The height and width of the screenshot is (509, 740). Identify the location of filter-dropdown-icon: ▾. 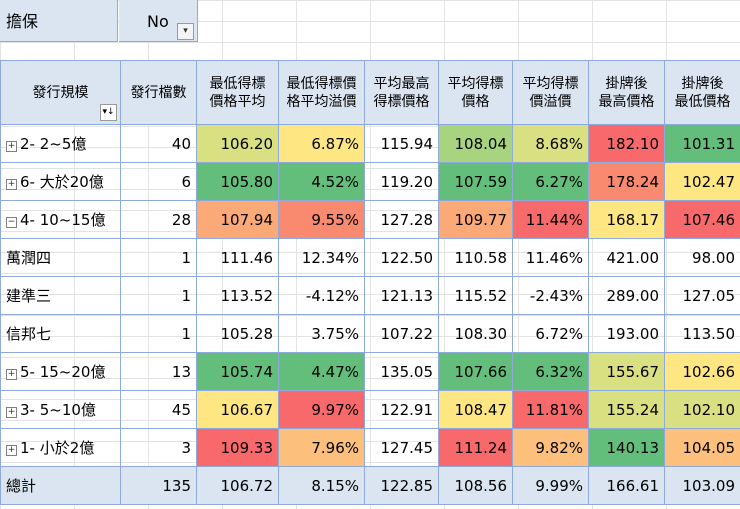
(185, 31).